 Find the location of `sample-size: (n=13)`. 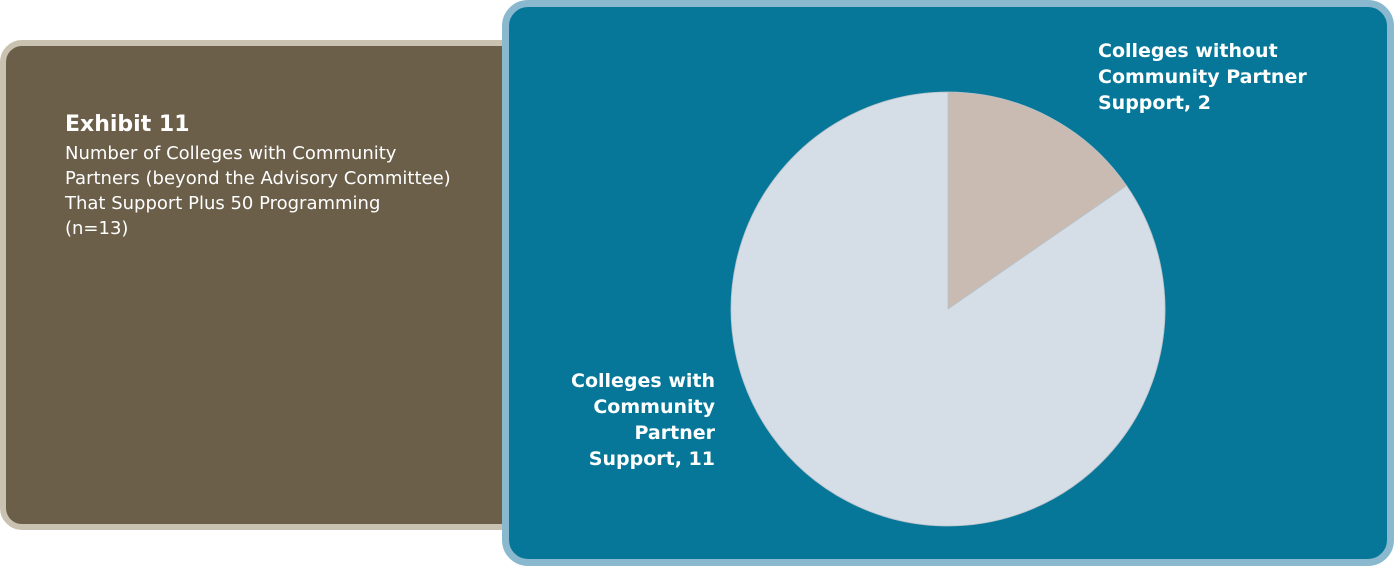

sample-size: (n=13) is located at coordinates (97, 228).